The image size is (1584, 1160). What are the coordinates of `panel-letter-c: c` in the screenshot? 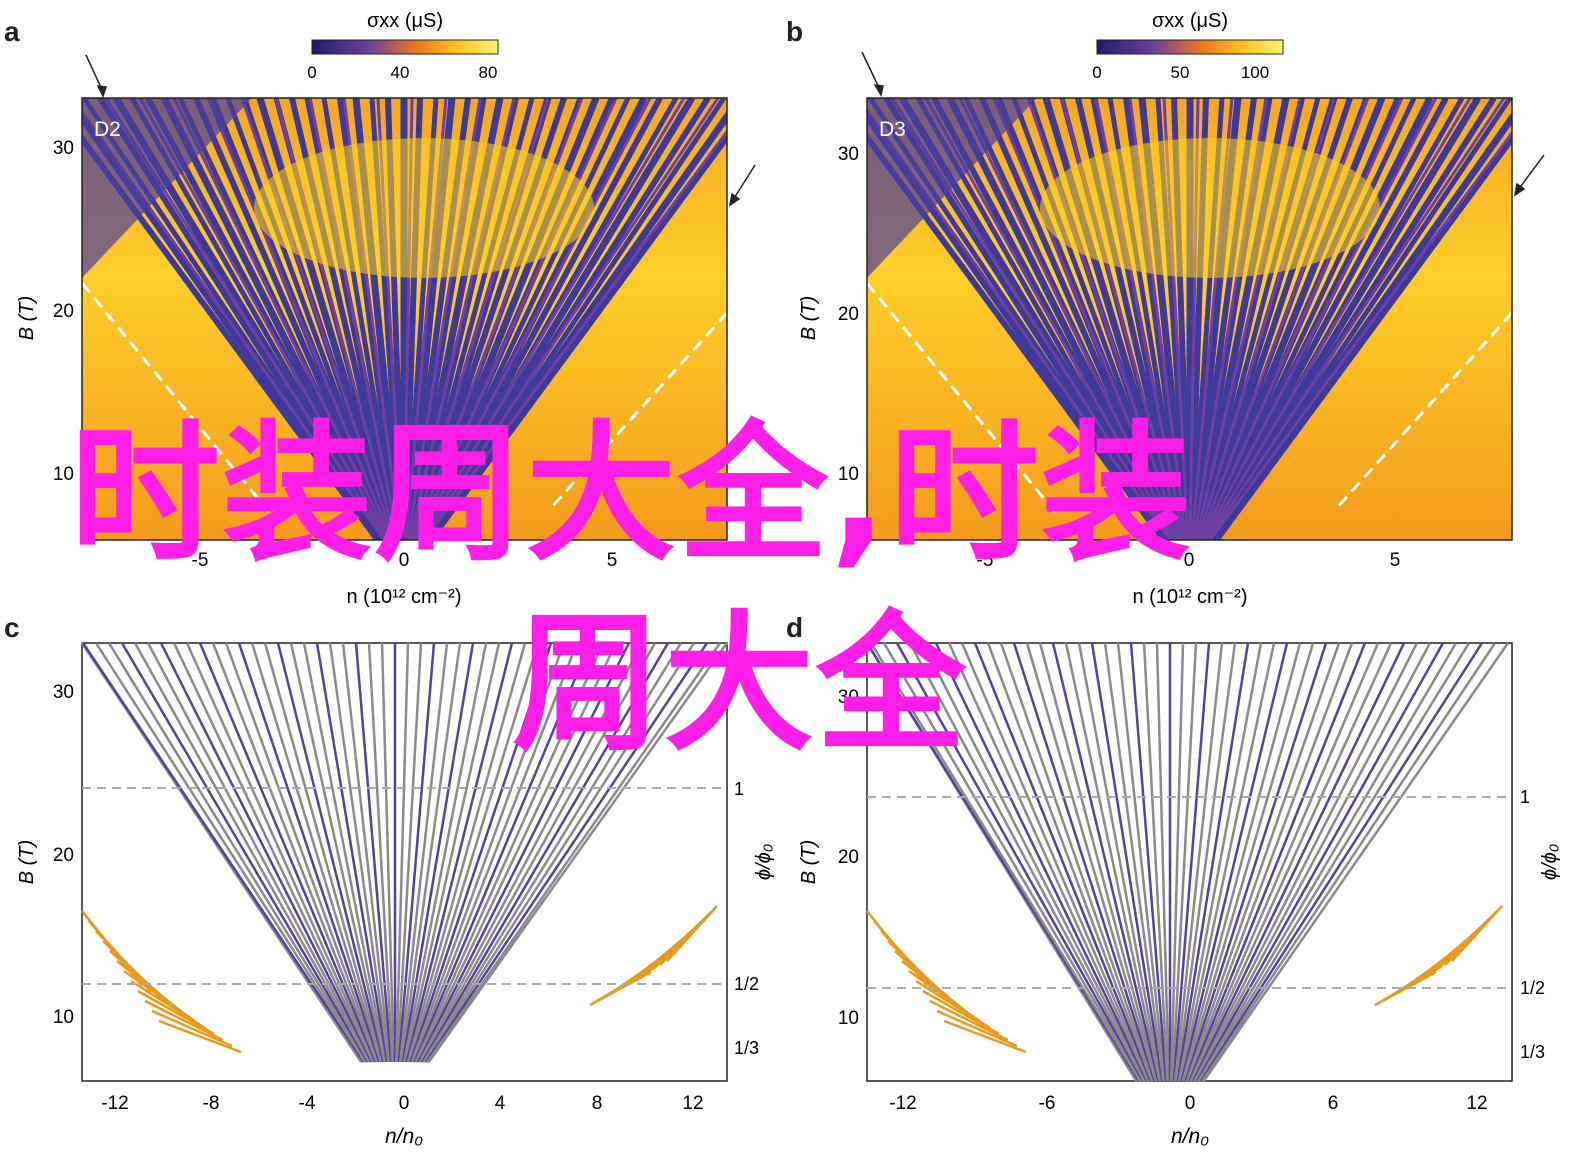 It's located at (12, 627).